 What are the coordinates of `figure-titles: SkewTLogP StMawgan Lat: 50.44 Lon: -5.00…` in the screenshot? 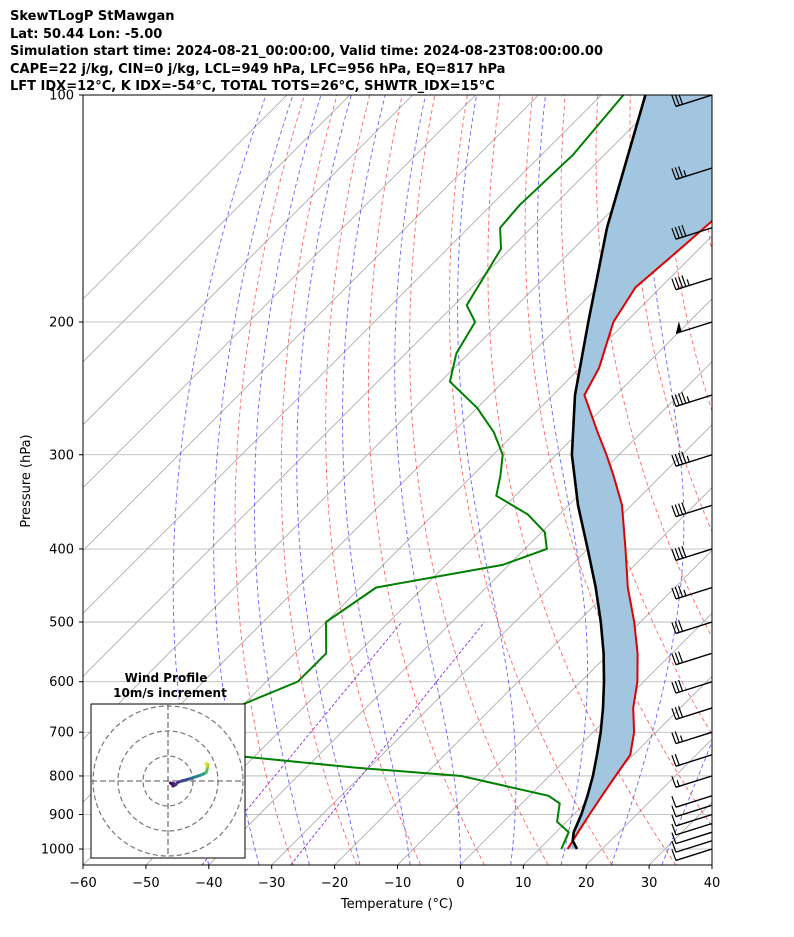 It's located at (306, 52).